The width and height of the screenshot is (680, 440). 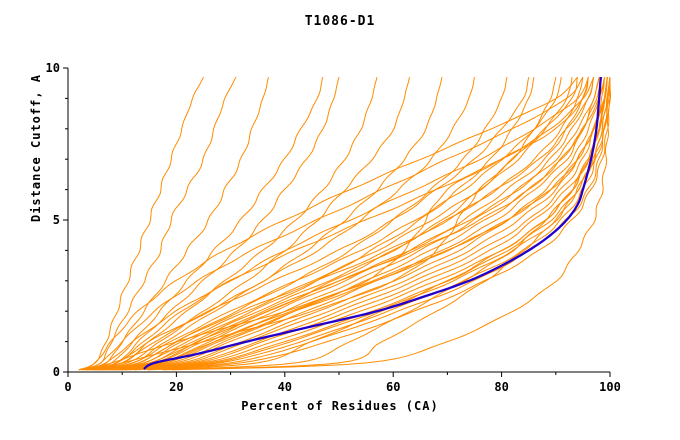 What do you see at coordinates (340, 21) in the screenshot?
I see `chart-title: T1086-D1` at bounding box center [340, 21].